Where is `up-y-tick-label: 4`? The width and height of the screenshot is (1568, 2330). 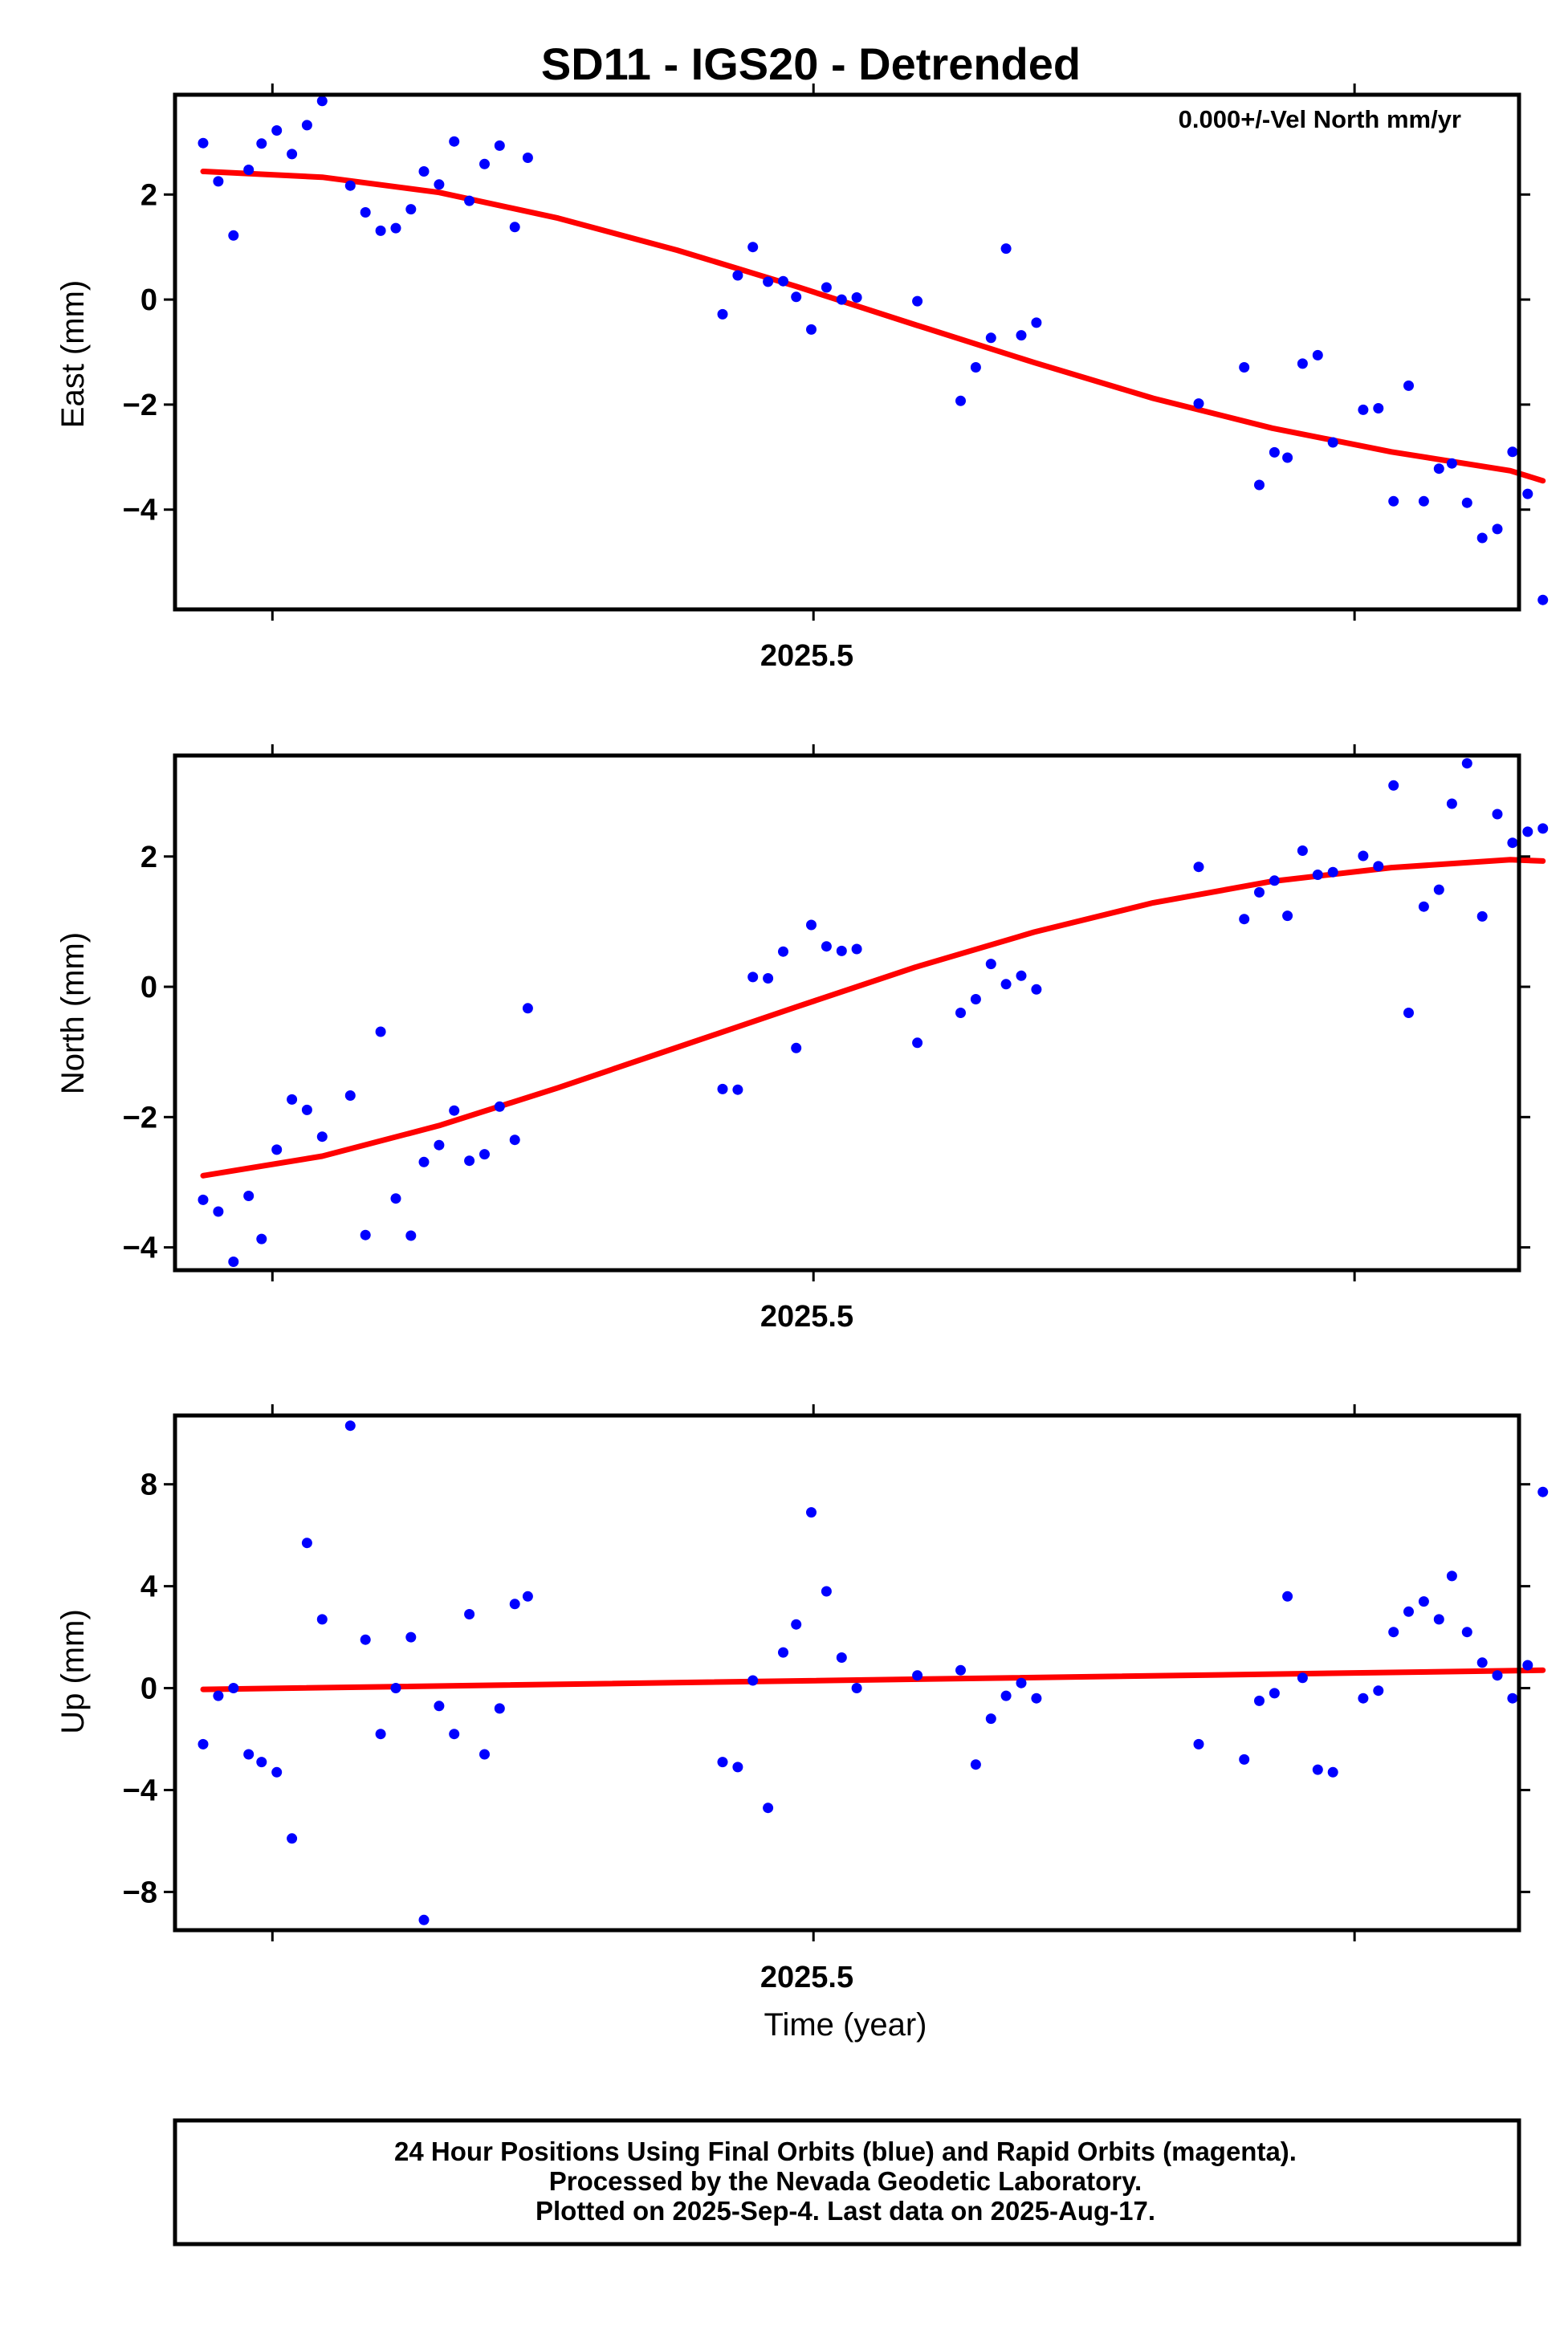
up-y-tick-label: 4 is located at coordinates (149, 1587).